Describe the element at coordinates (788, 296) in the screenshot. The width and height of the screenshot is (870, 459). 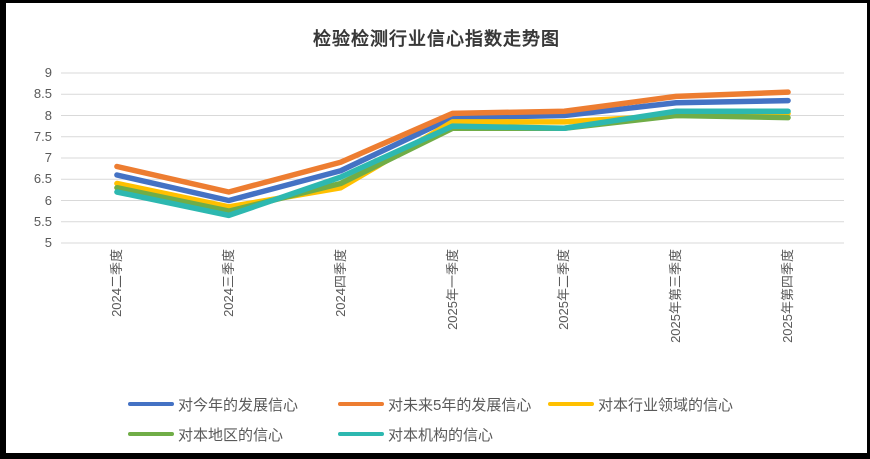
I see `x-axis-label: 2025年第四季度` at that location.